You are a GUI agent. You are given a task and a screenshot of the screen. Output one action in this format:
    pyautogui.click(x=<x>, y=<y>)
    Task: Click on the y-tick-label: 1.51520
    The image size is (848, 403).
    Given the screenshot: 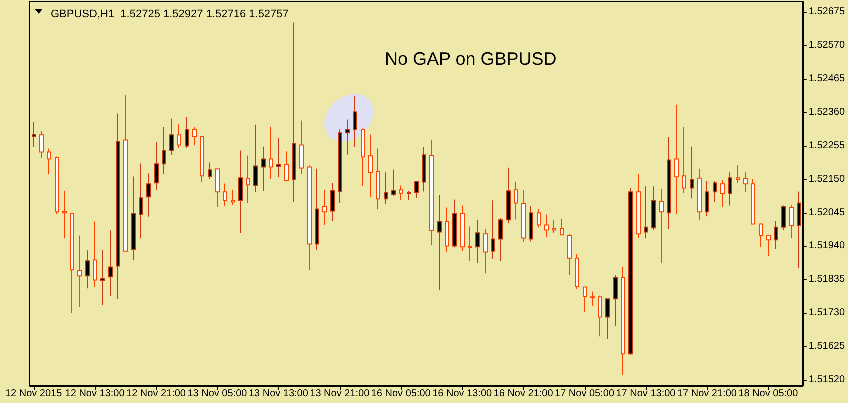 What is the action you would take?
    pyautogui.click(x=827, y=380)
    